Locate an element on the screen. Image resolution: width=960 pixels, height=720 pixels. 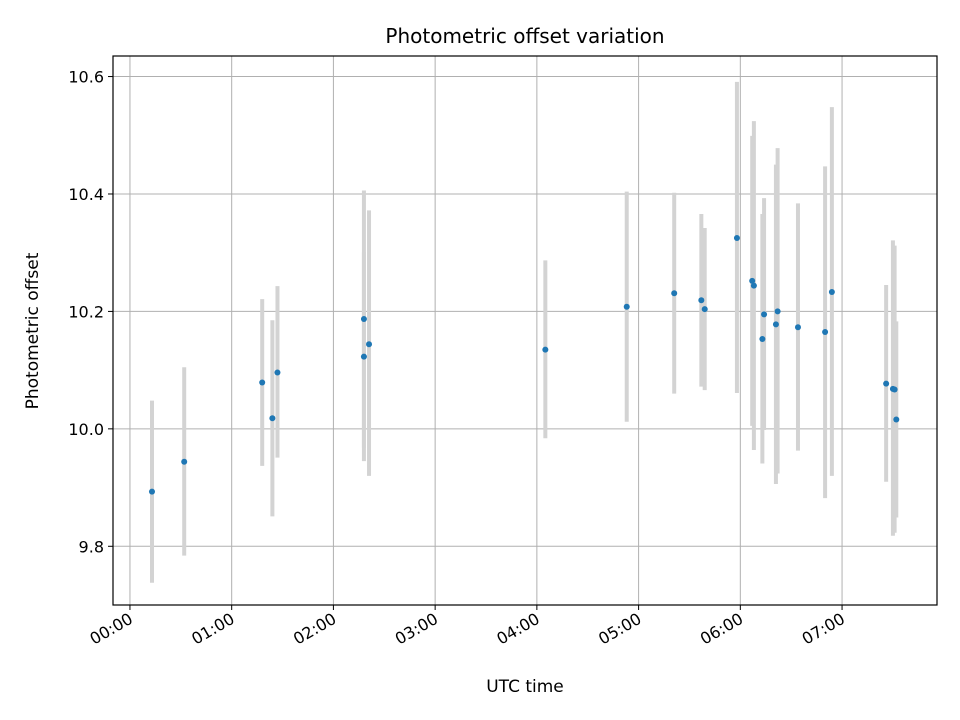
y-tick-label: 10.2 is located at coordinates (86, 311).